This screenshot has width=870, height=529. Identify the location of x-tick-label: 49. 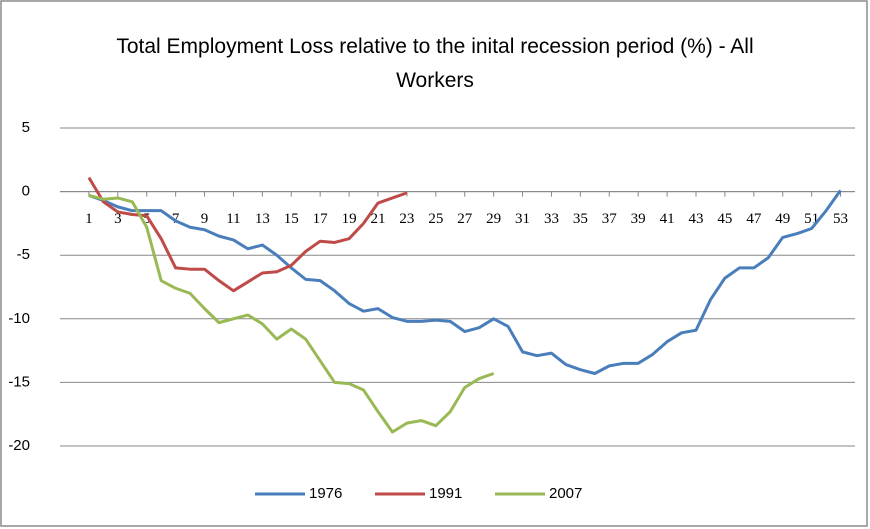
(782, 219).